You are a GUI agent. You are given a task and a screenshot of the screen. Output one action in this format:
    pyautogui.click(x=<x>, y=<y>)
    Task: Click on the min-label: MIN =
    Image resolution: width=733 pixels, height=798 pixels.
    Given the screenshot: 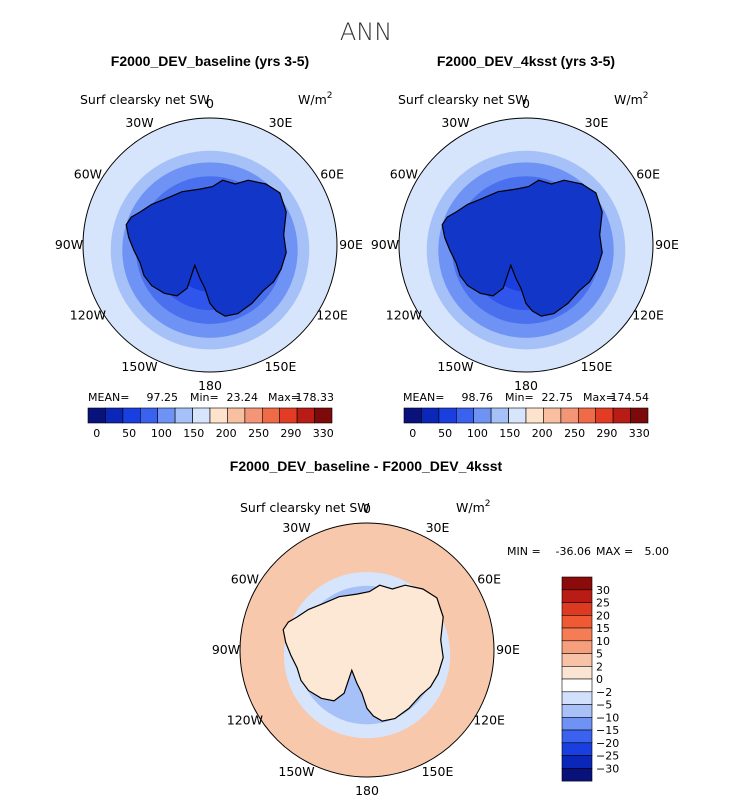 What is the action you would take?
    pyautogui.click(x=524, y=551)
    